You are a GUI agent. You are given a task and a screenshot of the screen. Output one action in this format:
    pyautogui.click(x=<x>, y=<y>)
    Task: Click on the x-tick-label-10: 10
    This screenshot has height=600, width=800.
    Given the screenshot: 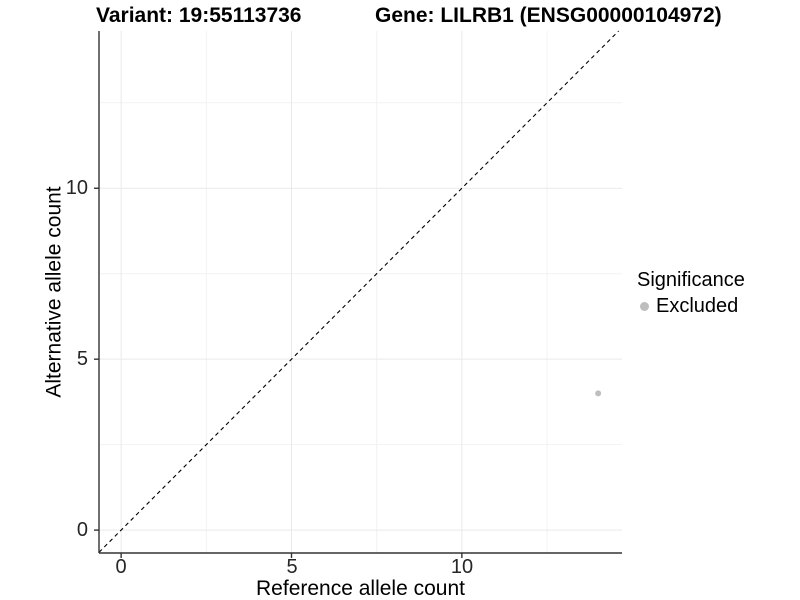 What is the action you would take?
    pyautogui.click(x=462, y=567)
    